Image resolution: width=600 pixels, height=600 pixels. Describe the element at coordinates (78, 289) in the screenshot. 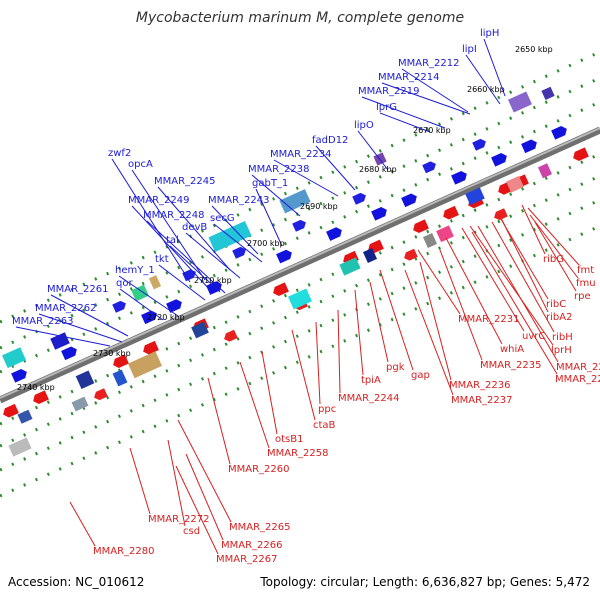

I see `forward-gene-label: MMAR_2261` at that location.